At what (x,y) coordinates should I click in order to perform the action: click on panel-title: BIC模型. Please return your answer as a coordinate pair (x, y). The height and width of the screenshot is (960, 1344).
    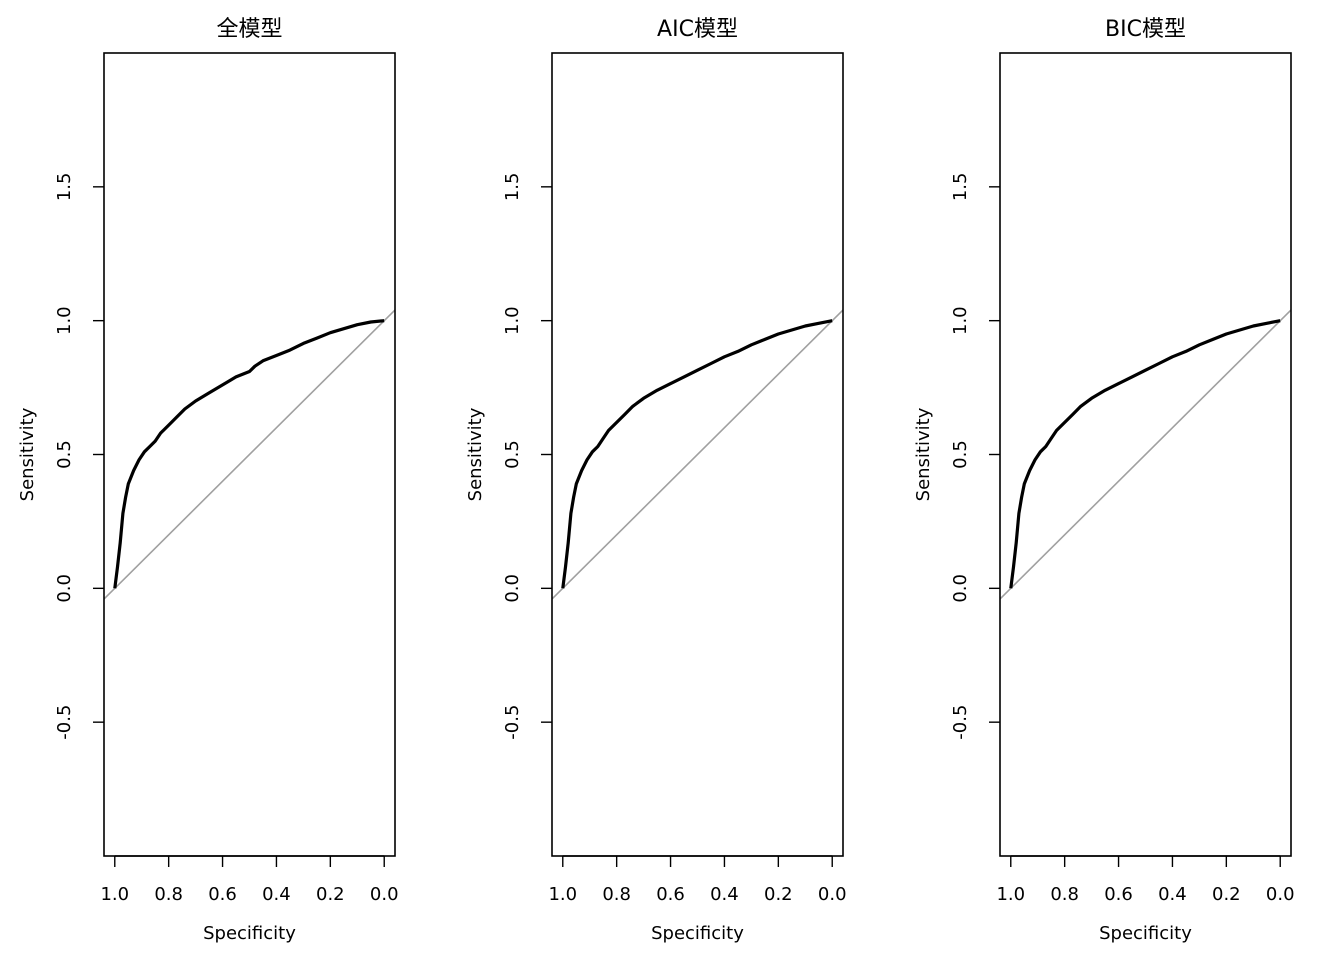
    Looking at the image, I should click on (1145, 29).